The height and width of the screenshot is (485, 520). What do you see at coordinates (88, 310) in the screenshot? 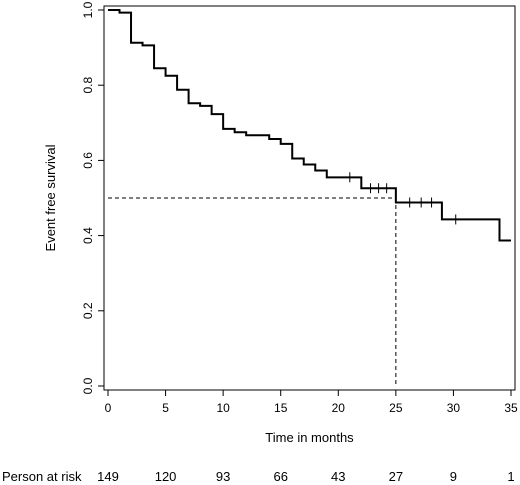
I see `y-tick-label: 0.2` at bounding box center [88, 310].